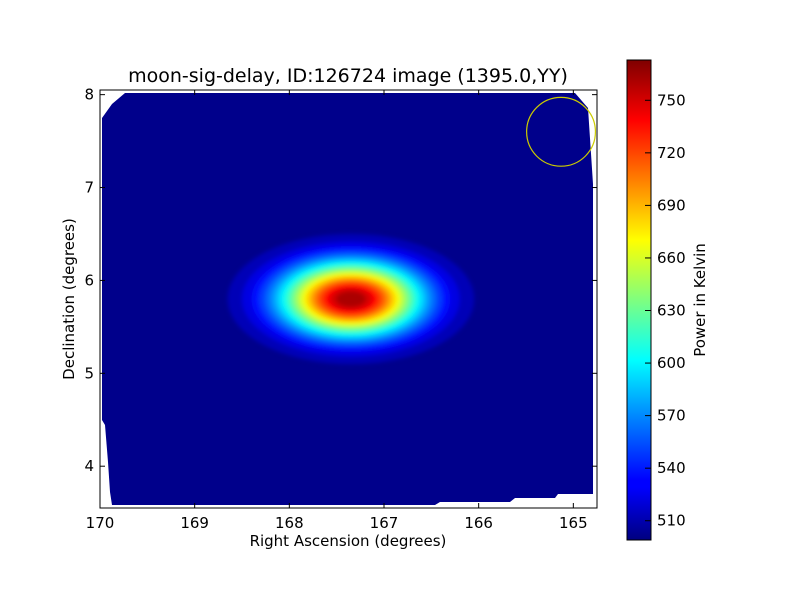  I want to click on colorbar-tick-label: 630, so click(671, 311).